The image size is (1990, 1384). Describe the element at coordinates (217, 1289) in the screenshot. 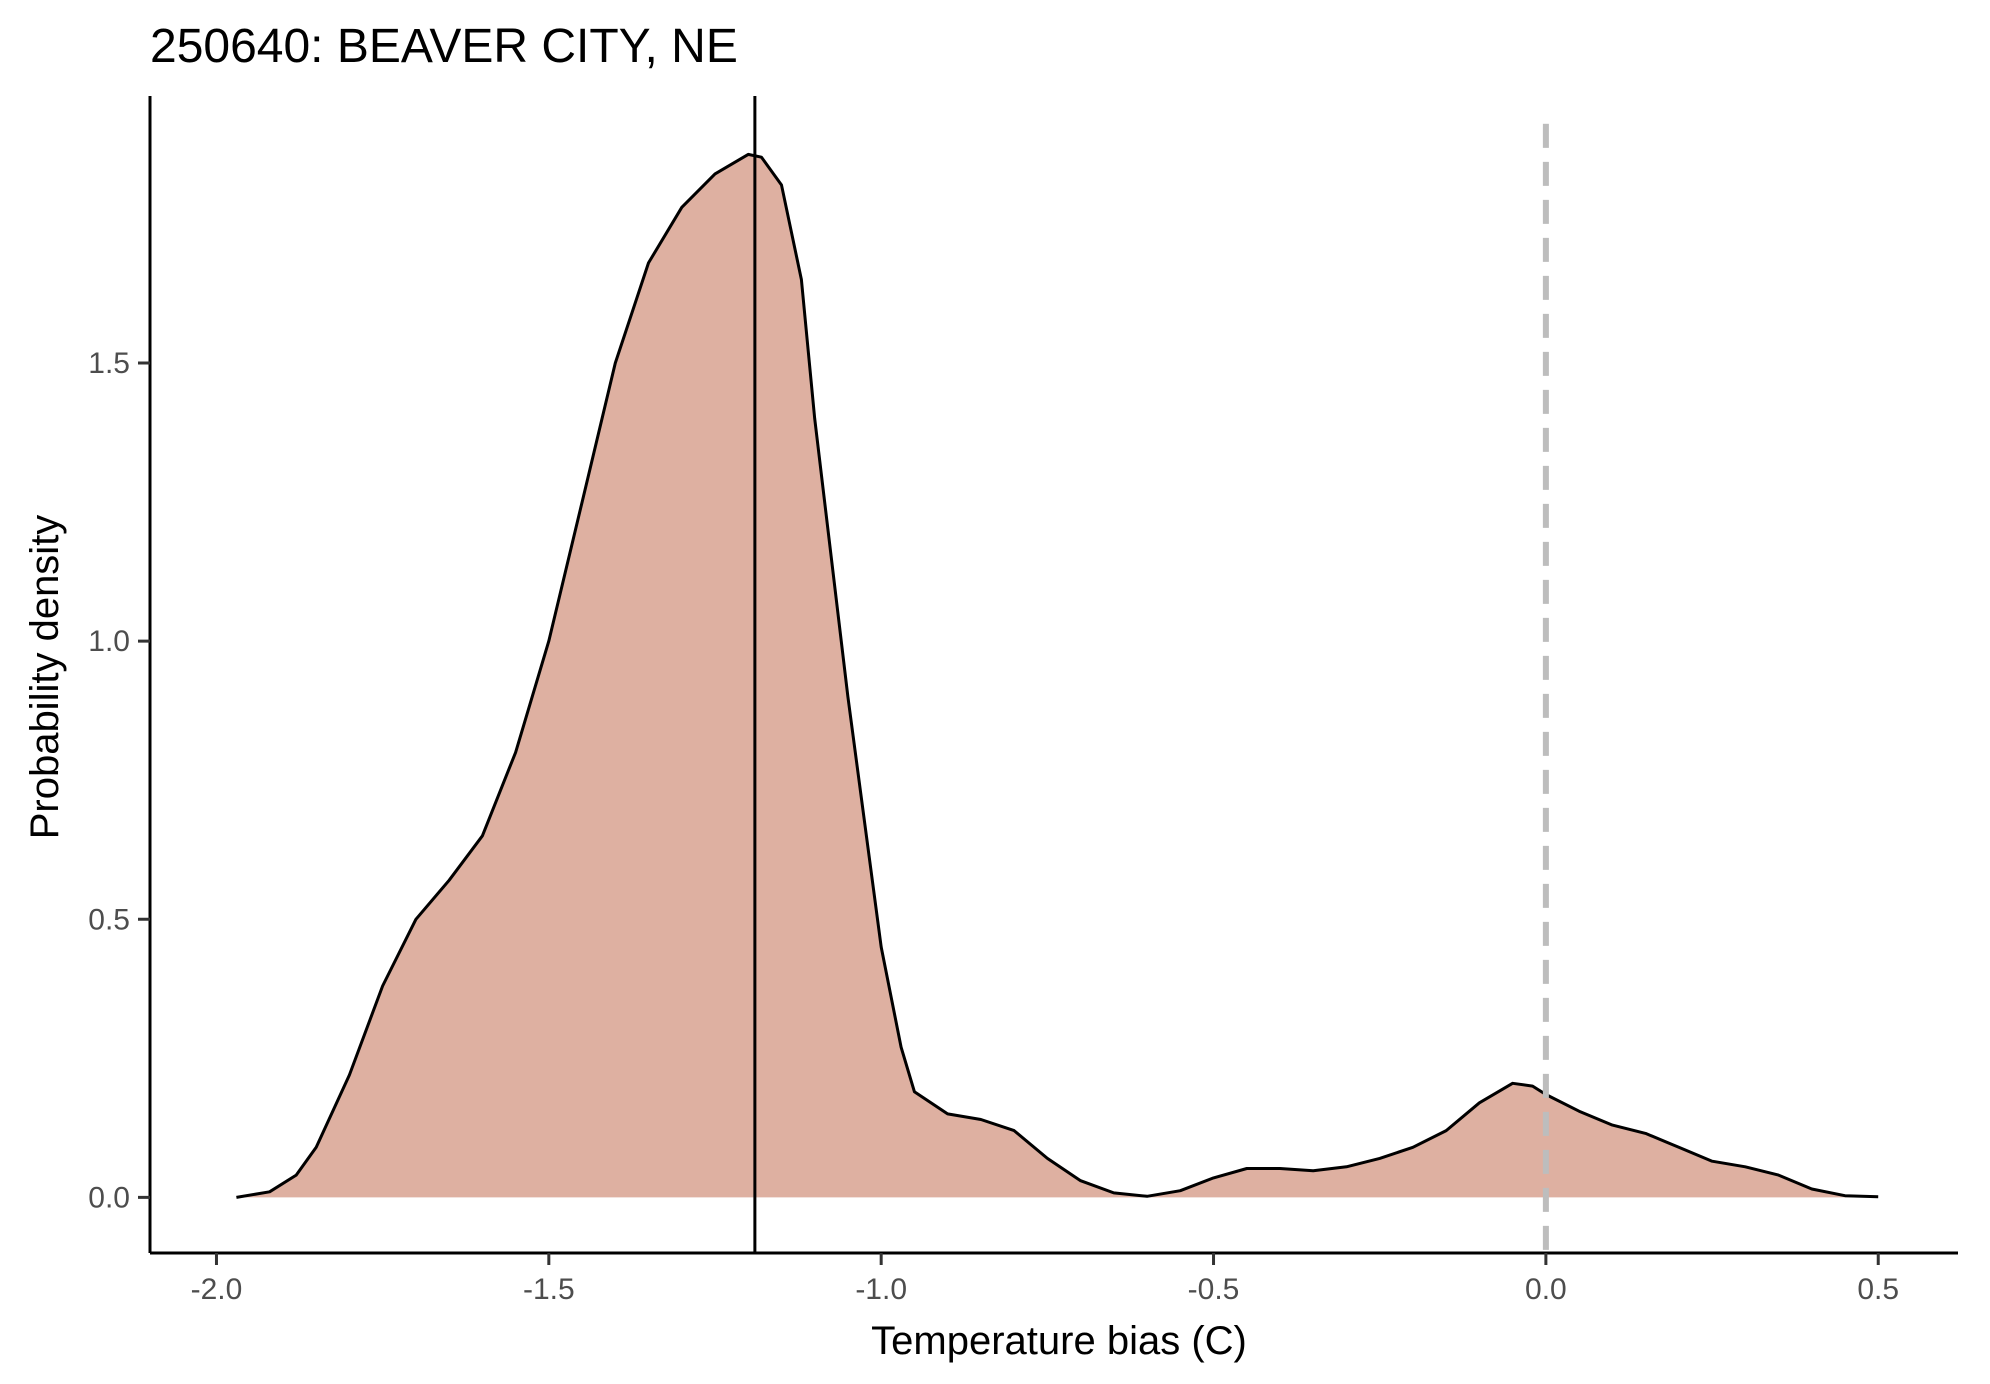

I see `x-tick-label: -2.0` at that location.